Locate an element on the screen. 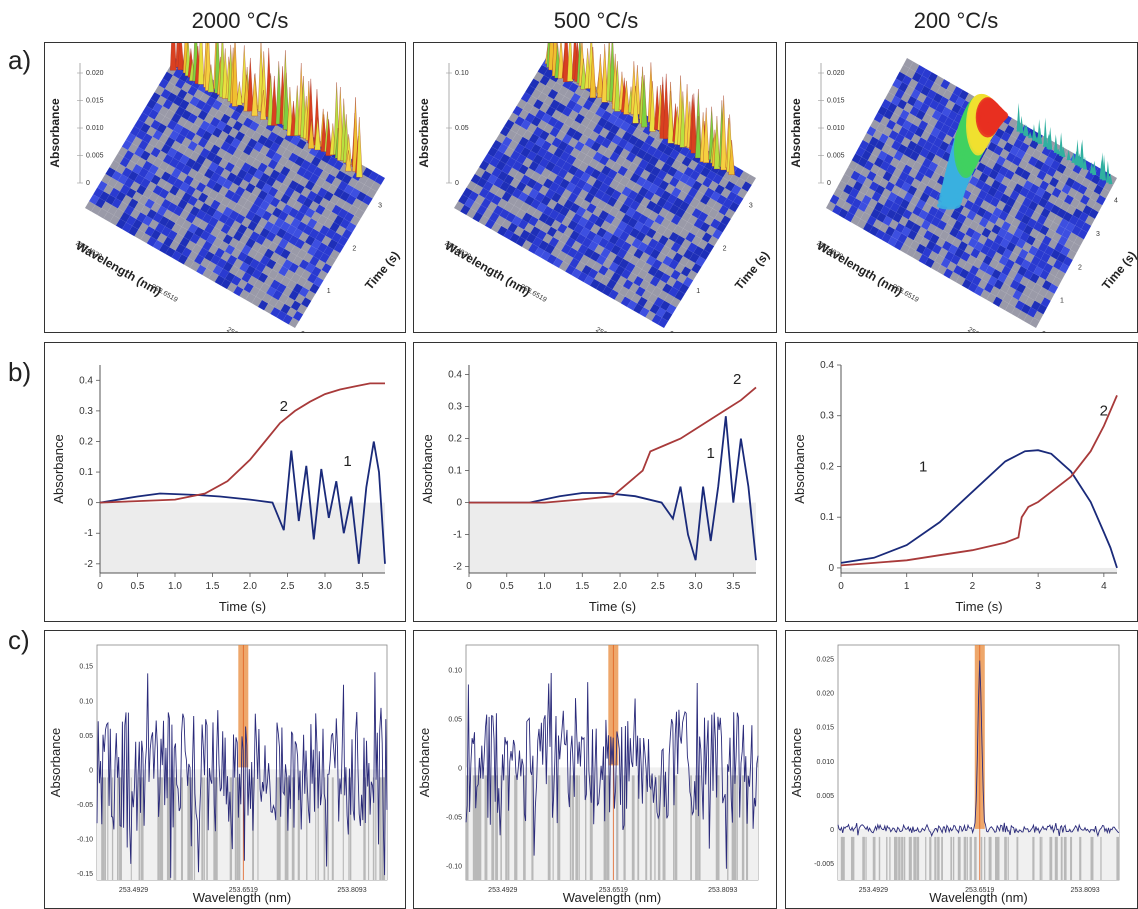  z-tick-label: 0 is located at coordinates (829, 183).